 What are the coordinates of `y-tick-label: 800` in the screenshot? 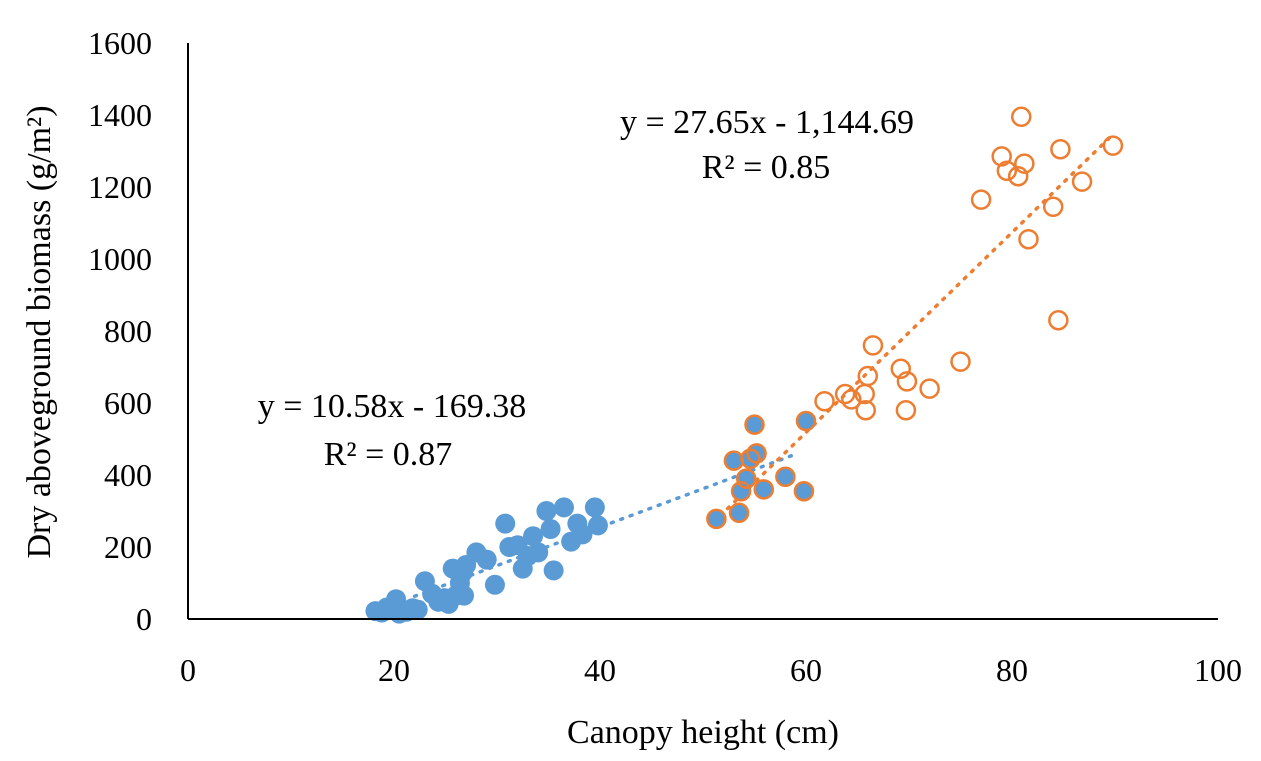 It's located at (128, 331).